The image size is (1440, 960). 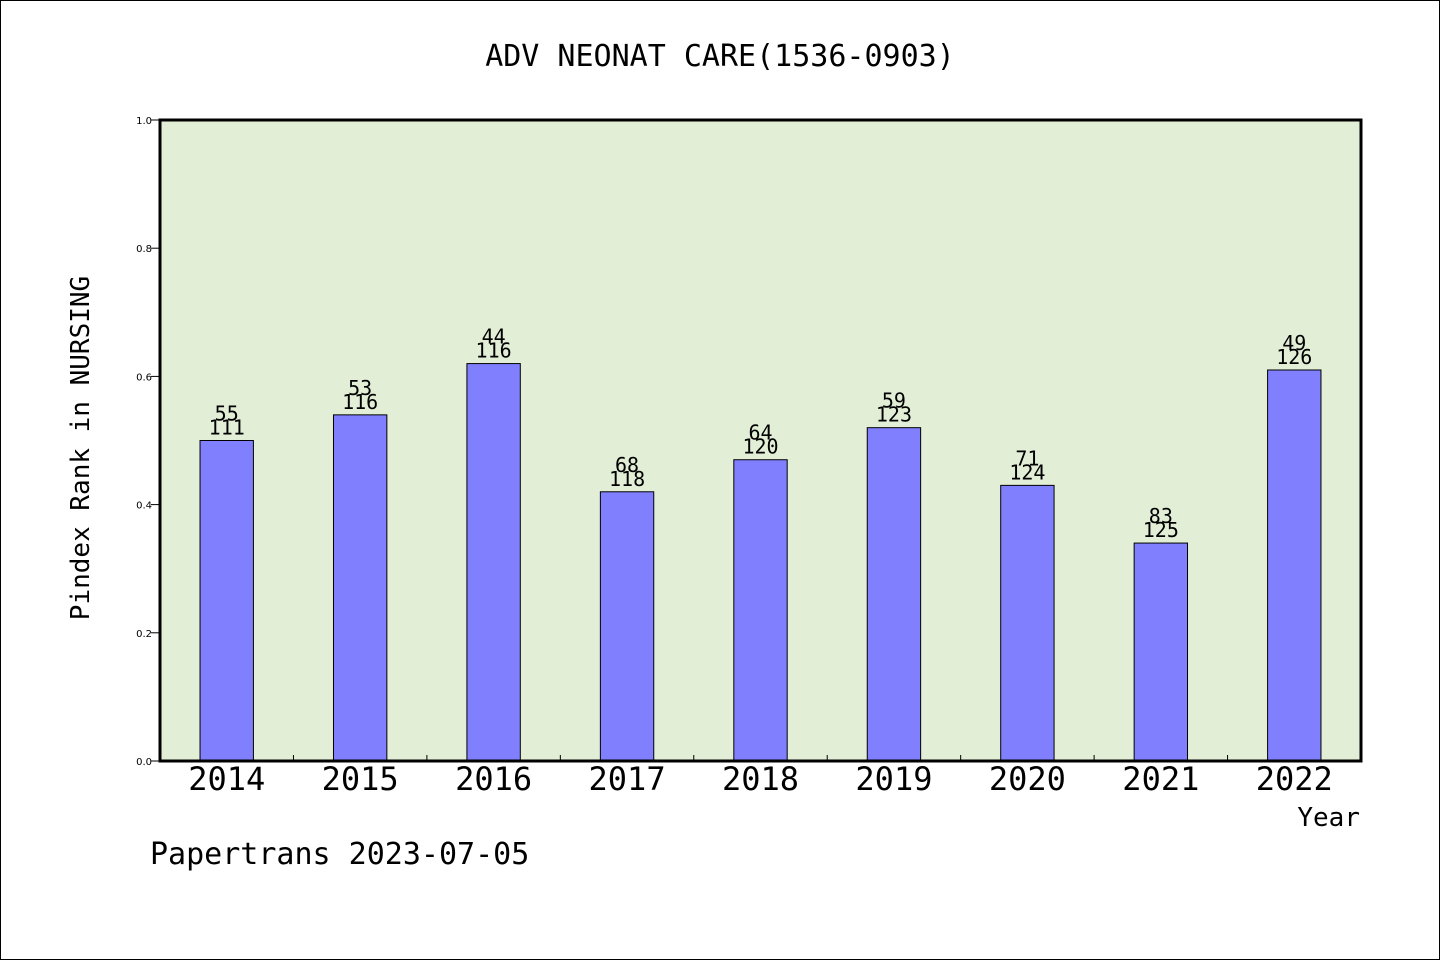 I want to click on x-tick-label: 2015, so click(x=360, y=779).